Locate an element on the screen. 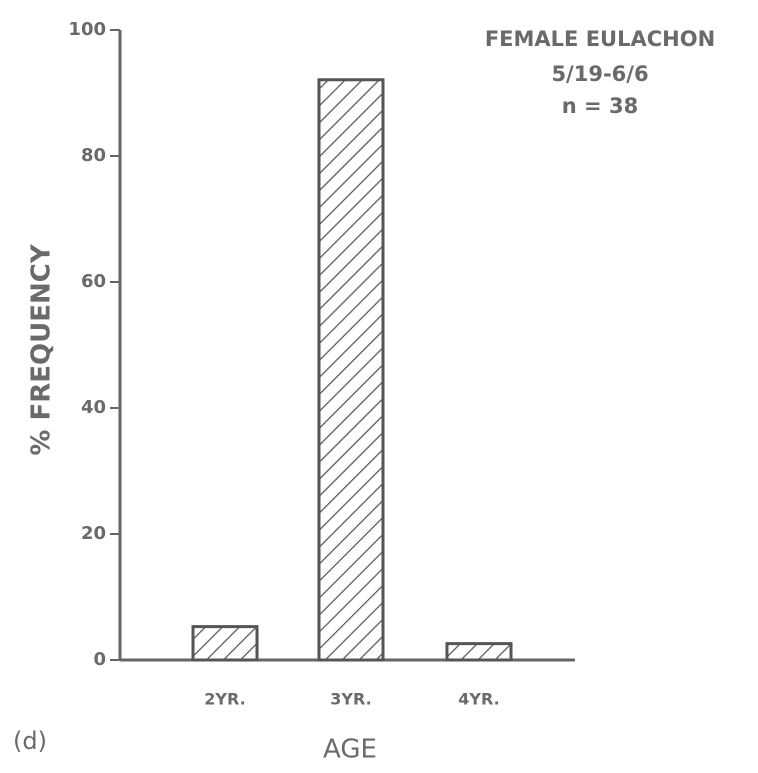 The height and width of the screenshot is (773, 758). y-axis-label: % FREQUENCY is located at coordinates (42, 349).